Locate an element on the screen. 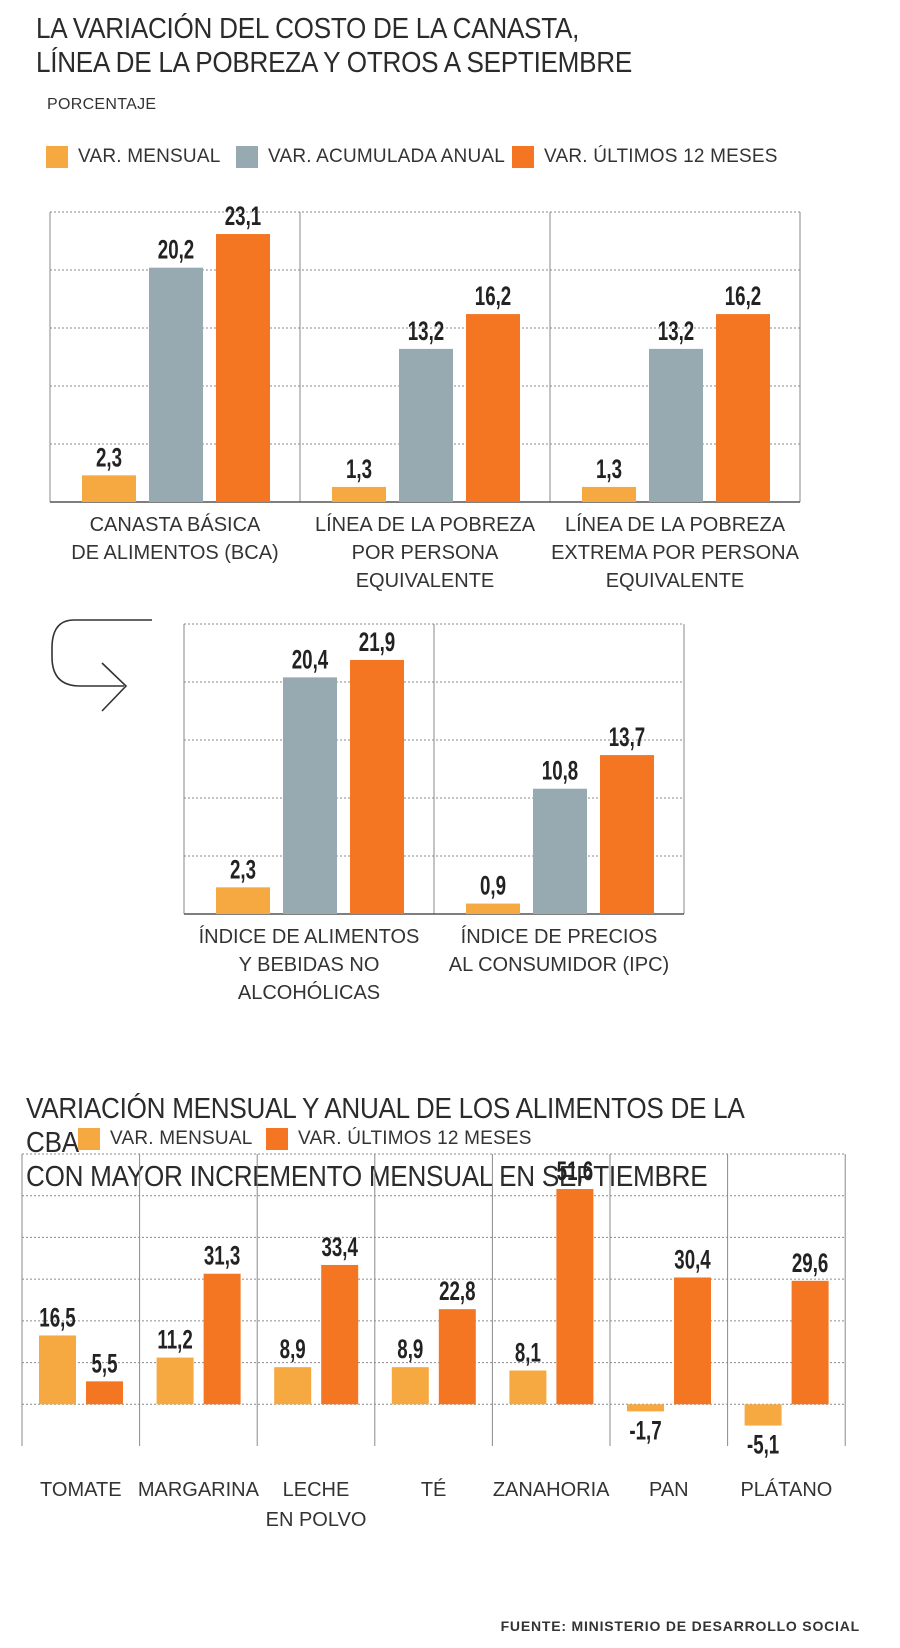 This screenshot has width=900, height=1648. category-label-line: EXTREMA POR PERSONA is located at coordinates (675, 553).